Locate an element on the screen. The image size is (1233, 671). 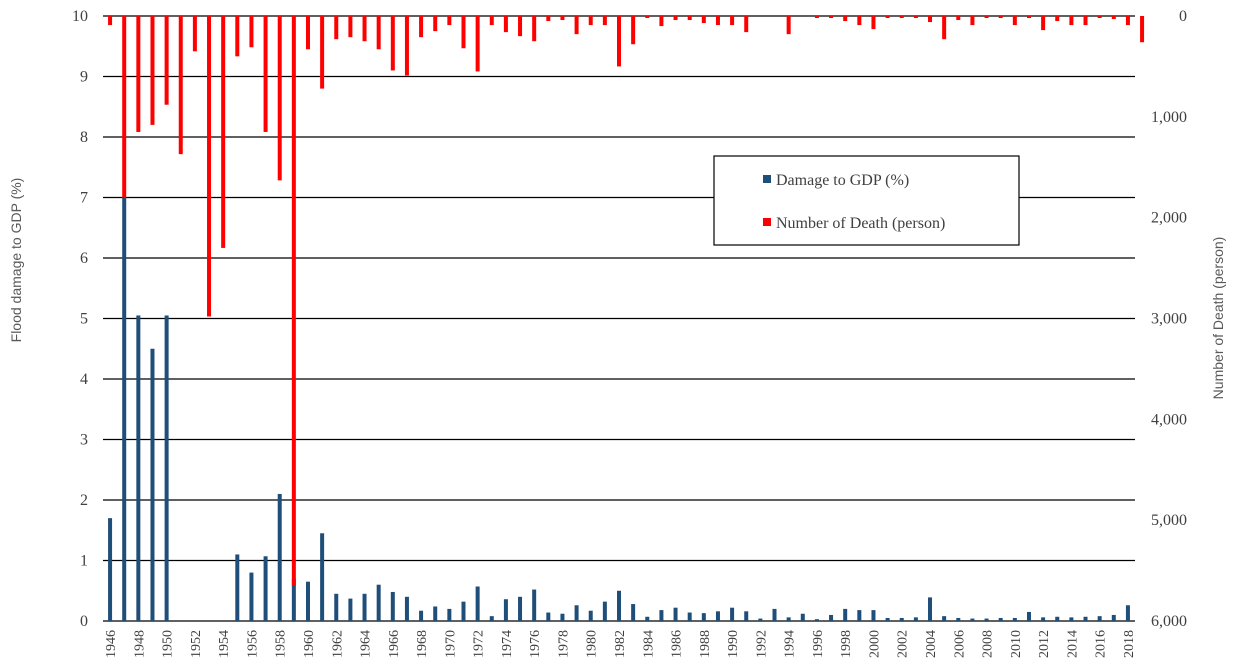
left-tick-label: 8 is located at coordinates (84, 137).